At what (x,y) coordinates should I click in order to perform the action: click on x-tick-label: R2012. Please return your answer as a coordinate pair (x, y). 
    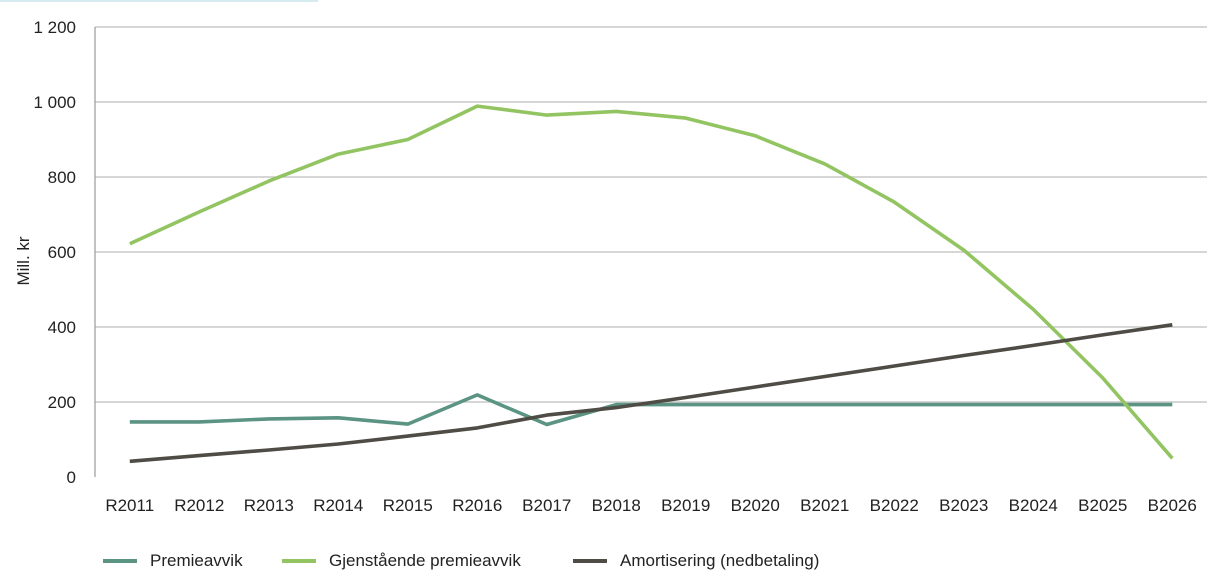
    Looking at the image, I should click on (199, 505).